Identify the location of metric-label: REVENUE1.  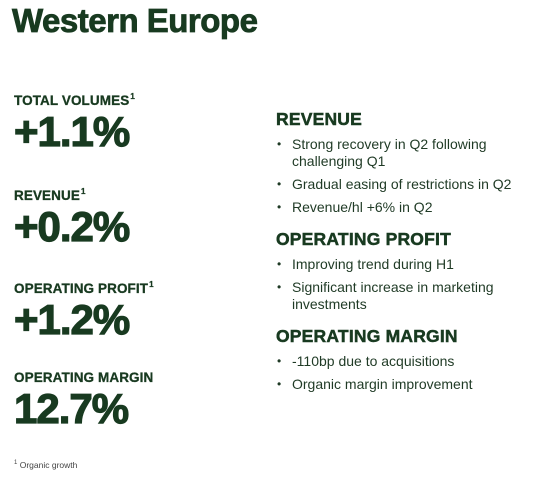
(50, 195).